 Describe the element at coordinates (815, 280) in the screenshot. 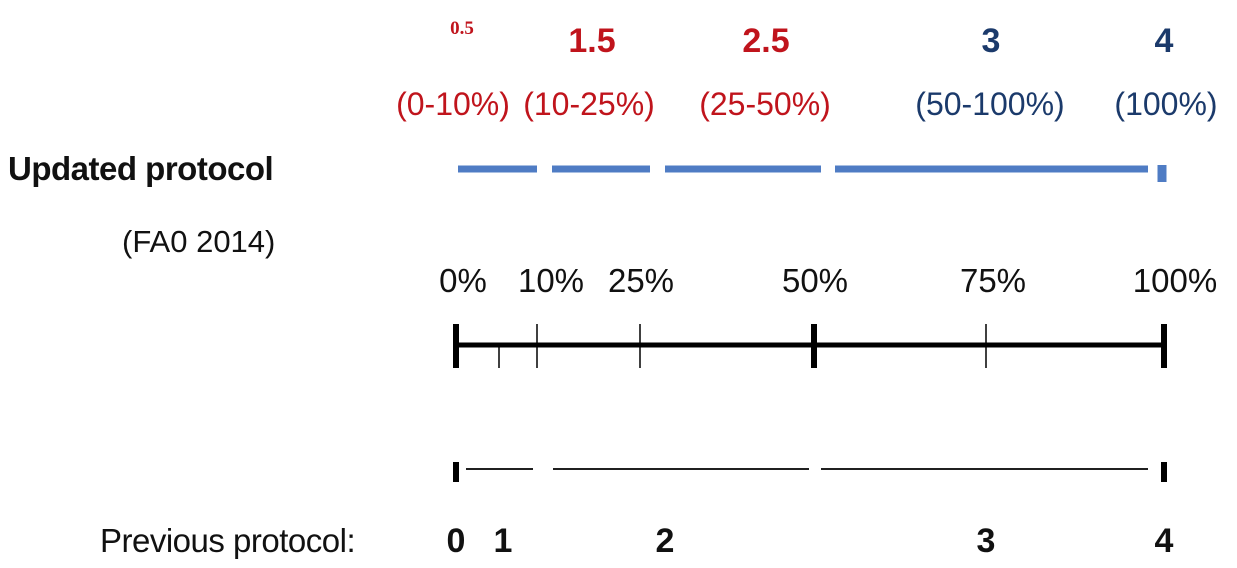

I see `percent-label-50: 50%` at that location.